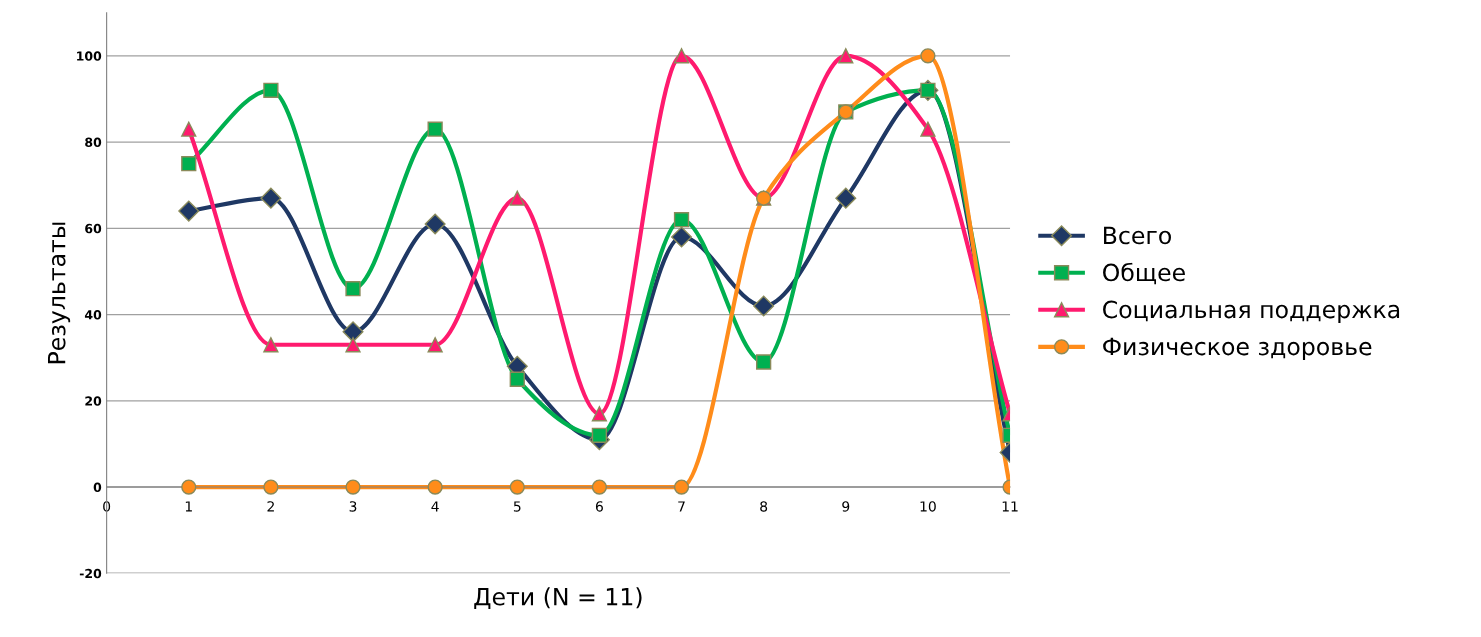 The image size is (1481, 637). Describe the element at coordinates (89, 56) in the screenshot. I see `y-tick-label: 100` at that location.